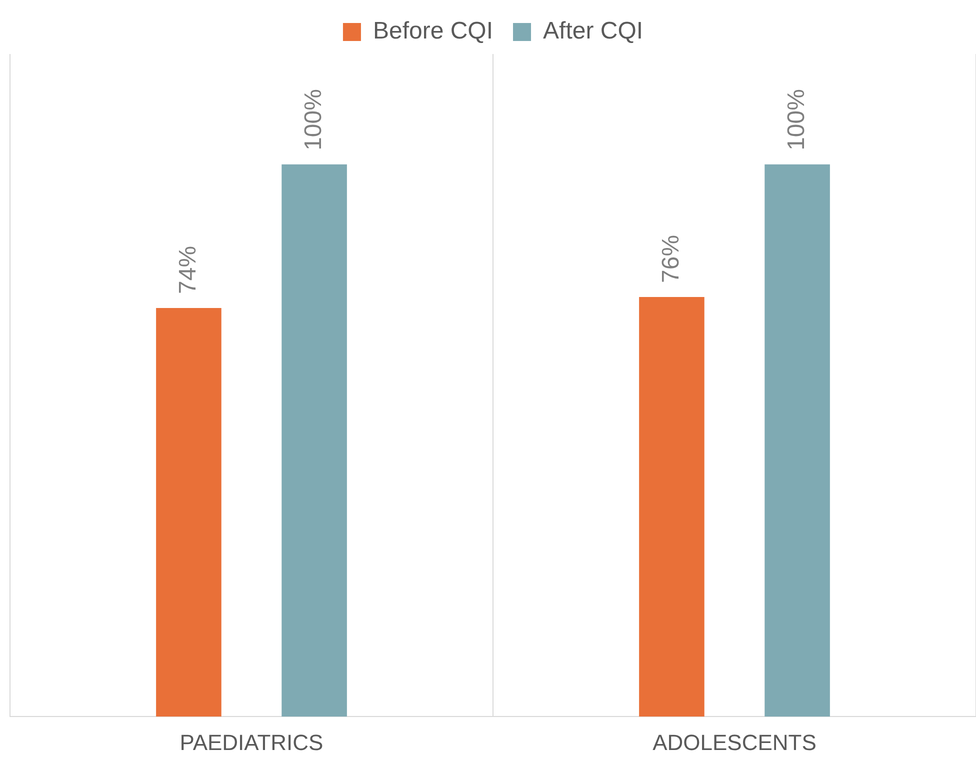 The height and width of the screenshot is (771, 976). I want to click on legend-label: Before CQI, so click(433, 31).